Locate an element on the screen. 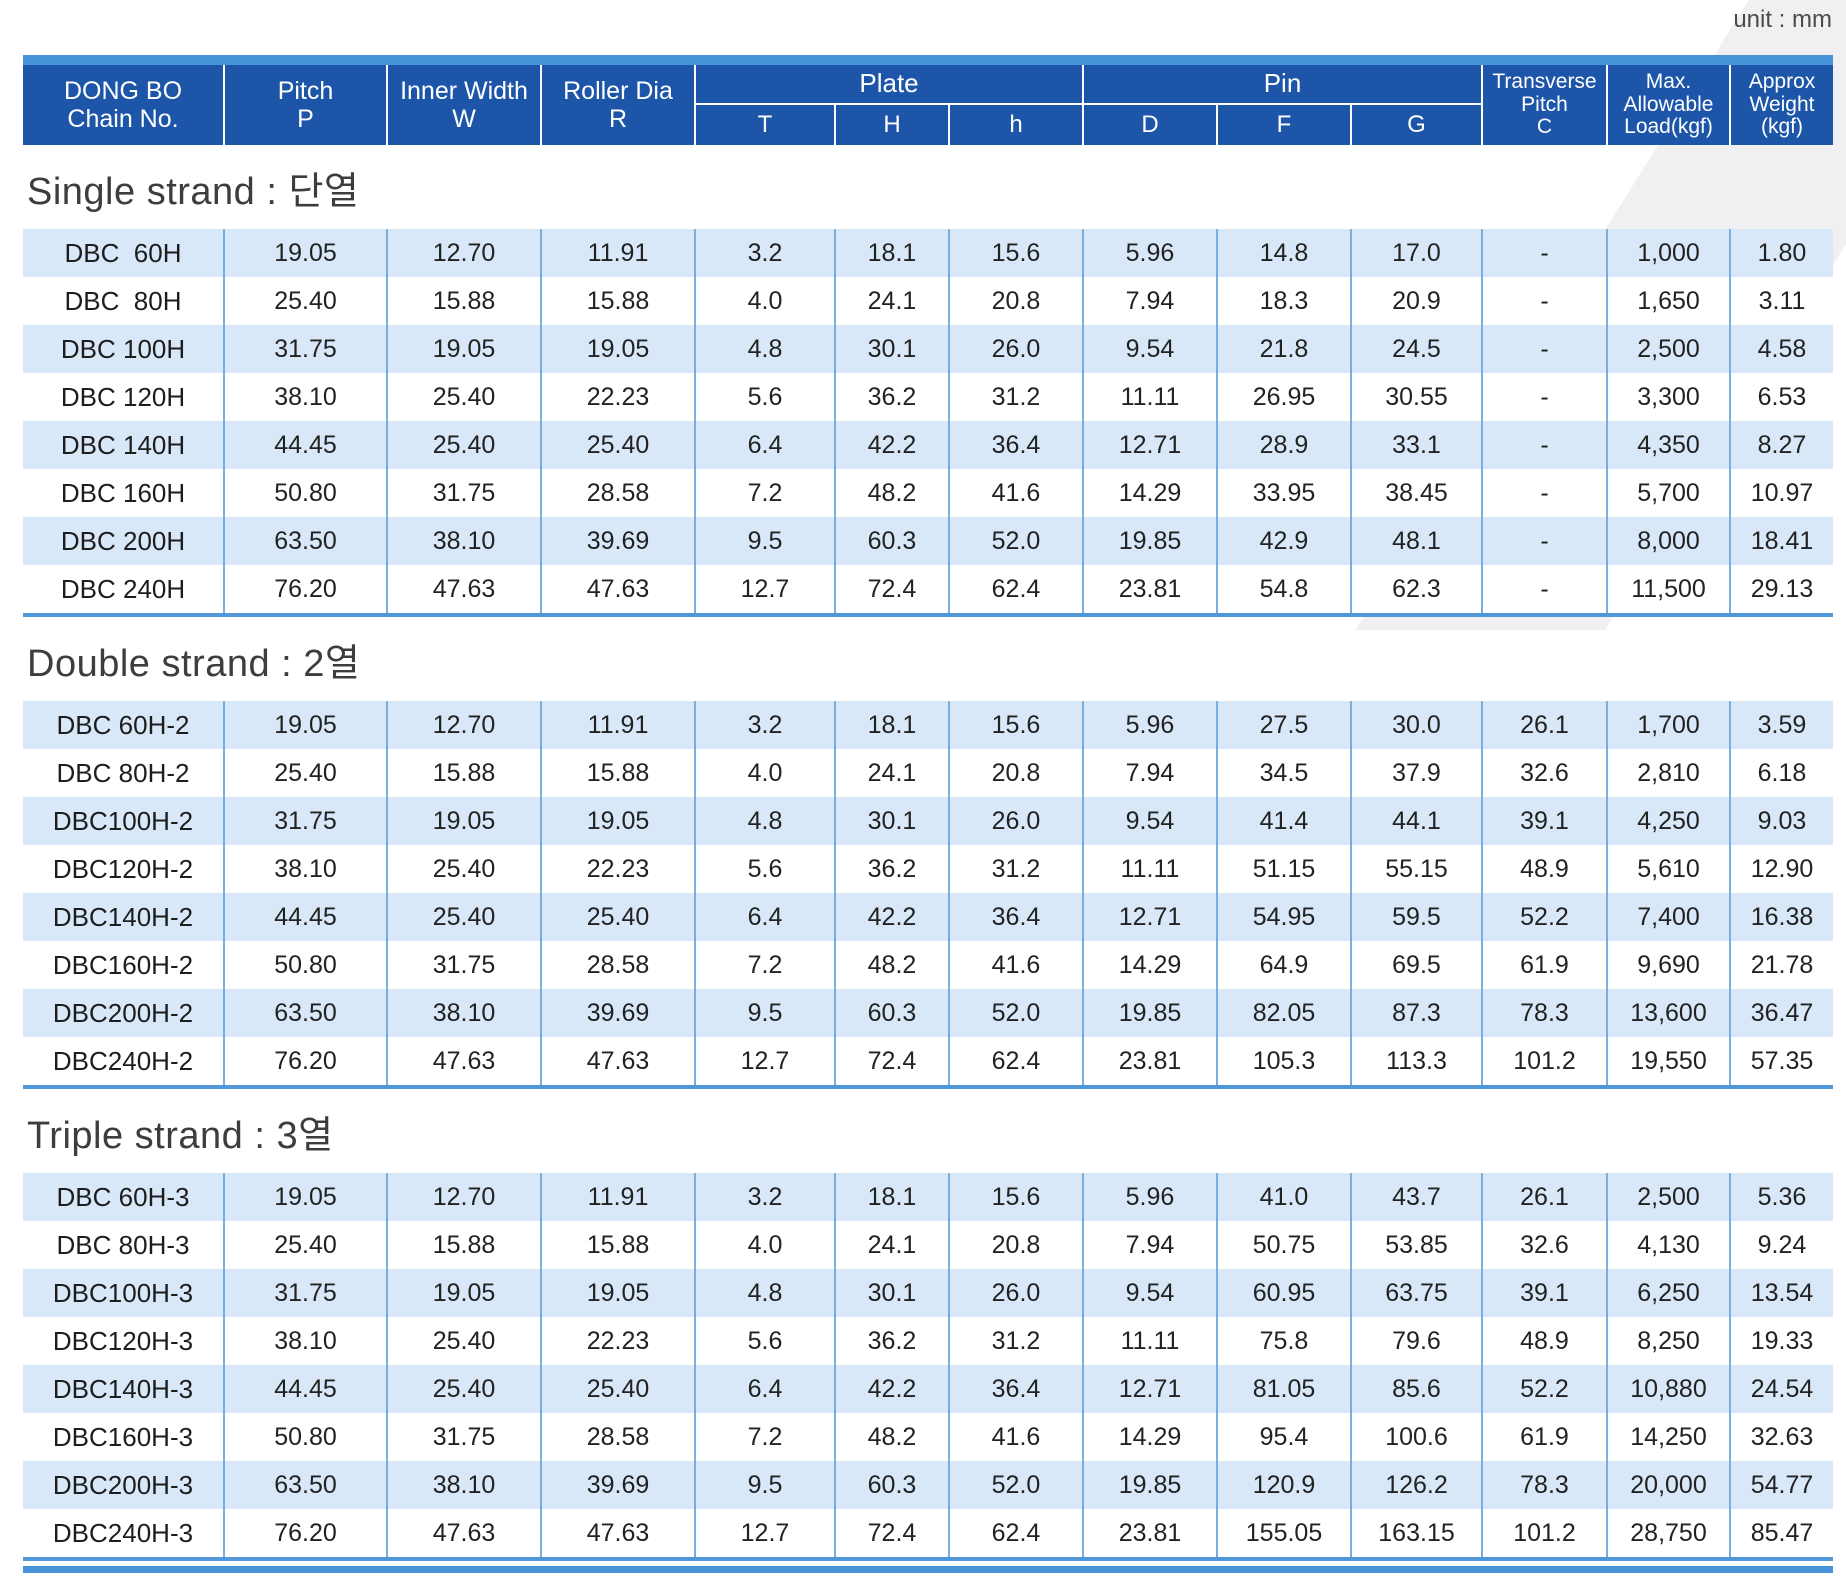 This screenshot has width=1846, height=1578. value-cell: 63.50 is located at coordinates (304, 1013).